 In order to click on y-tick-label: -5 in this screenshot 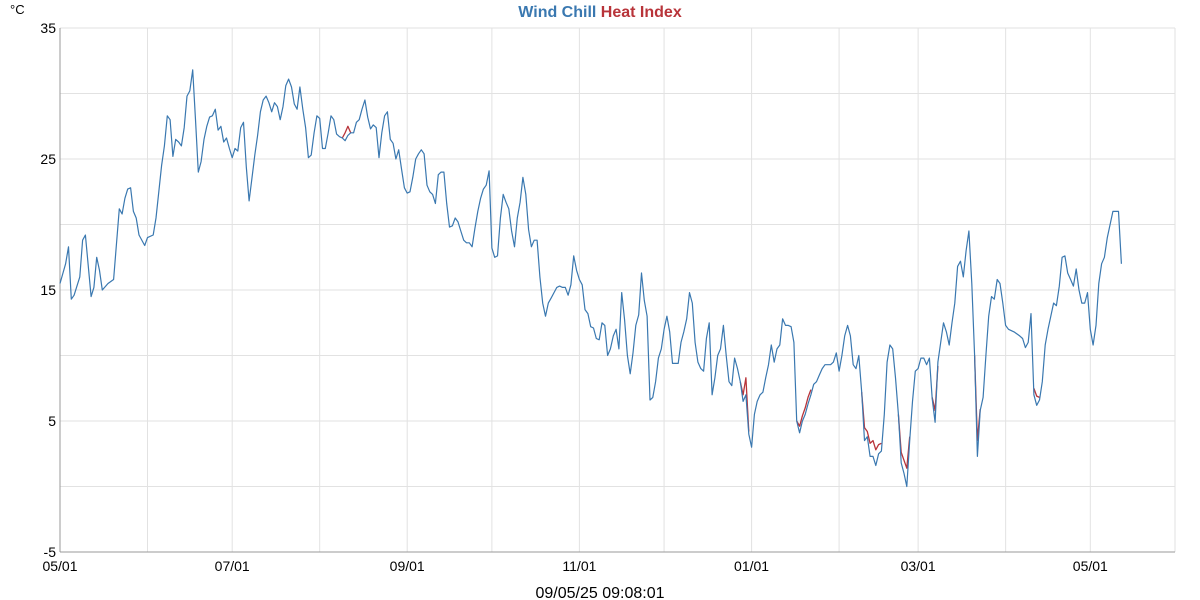, I will do `click(50, 552)`.